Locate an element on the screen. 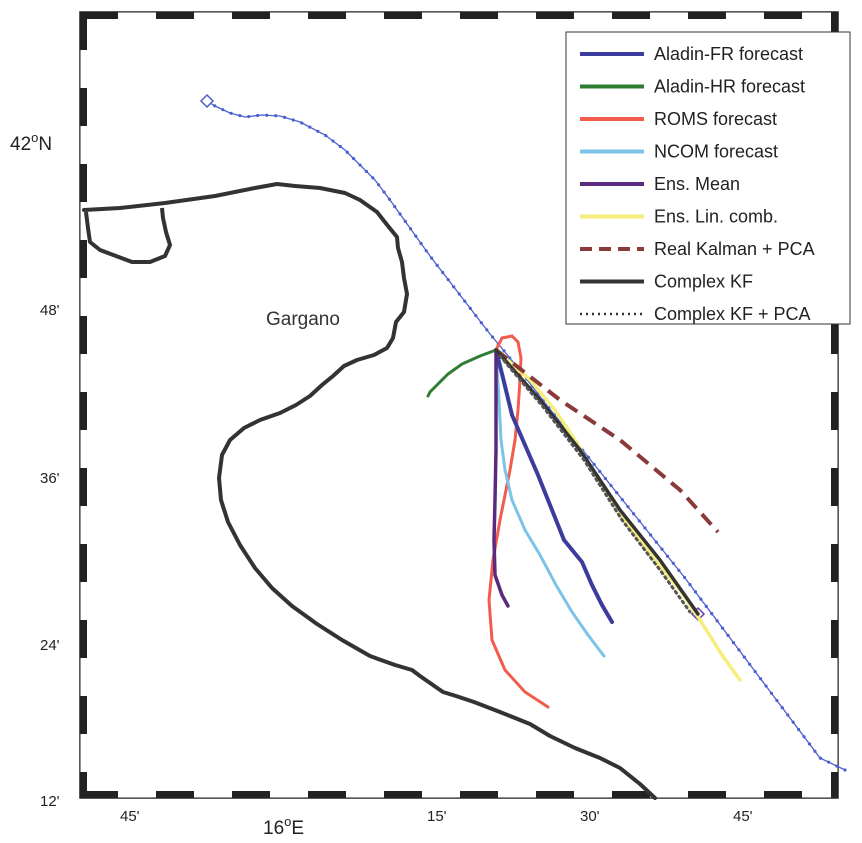  roms-track is located at coordinates (518, 521).